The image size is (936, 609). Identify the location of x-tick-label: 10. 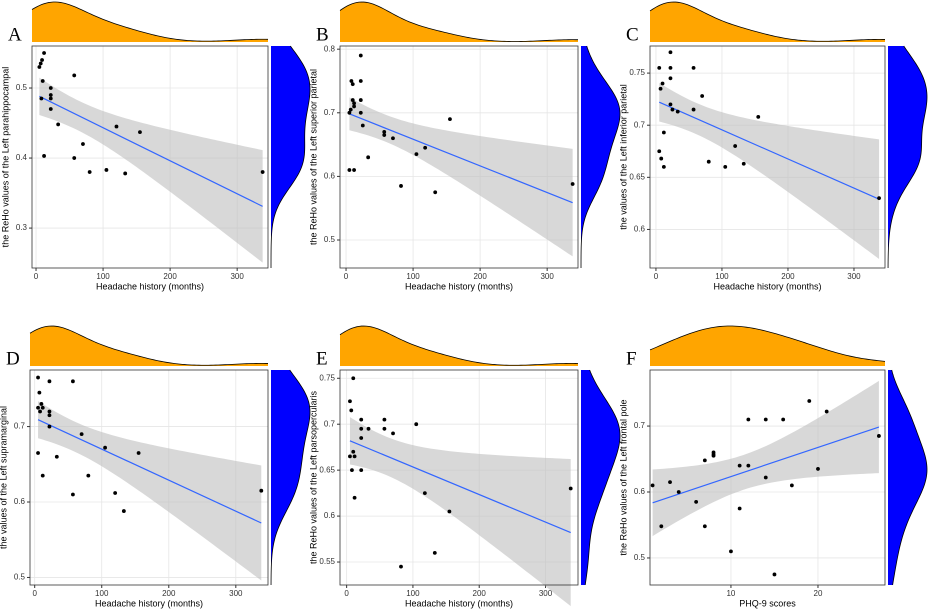
(730, 593).